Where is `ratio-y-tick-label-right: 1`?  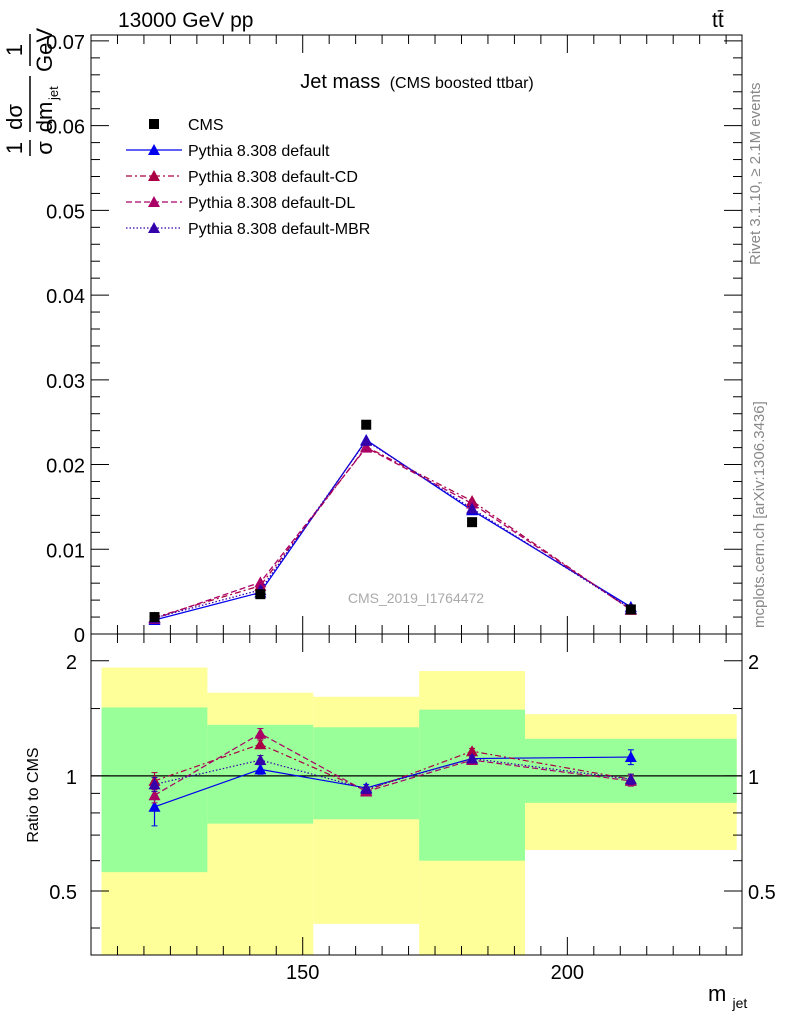 ratio-y-tick-label-right: 1 is located at coordinates (753, 778).